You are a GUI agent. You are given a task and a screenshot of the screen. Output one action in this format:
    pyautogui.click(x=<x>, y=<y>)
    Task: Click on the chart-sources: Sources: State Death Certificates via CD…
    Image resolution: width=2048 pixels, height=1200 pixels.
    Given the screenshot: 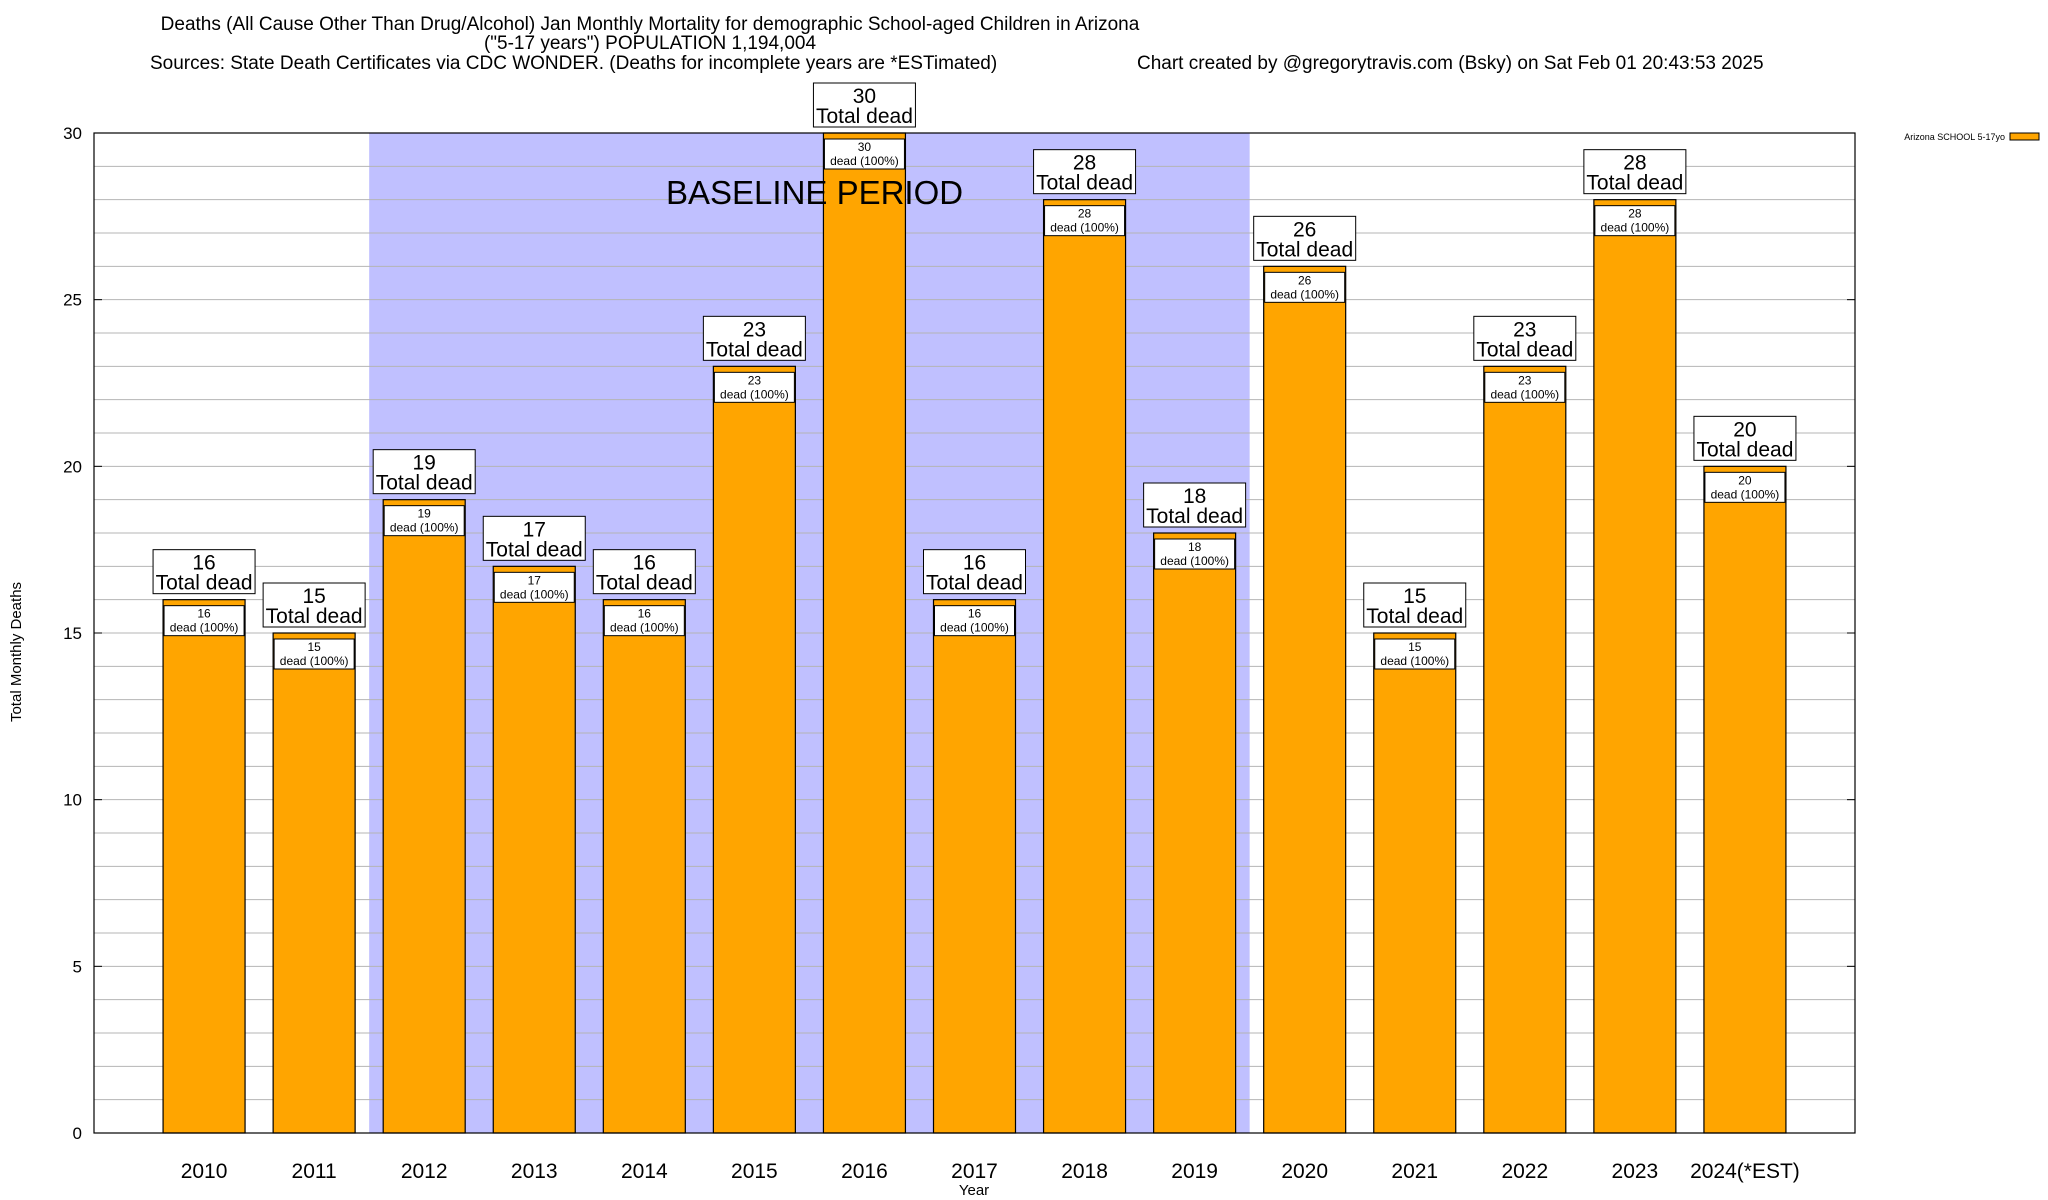 What is the action you would take?
    pyautogui.click(x=574, y=63)
    